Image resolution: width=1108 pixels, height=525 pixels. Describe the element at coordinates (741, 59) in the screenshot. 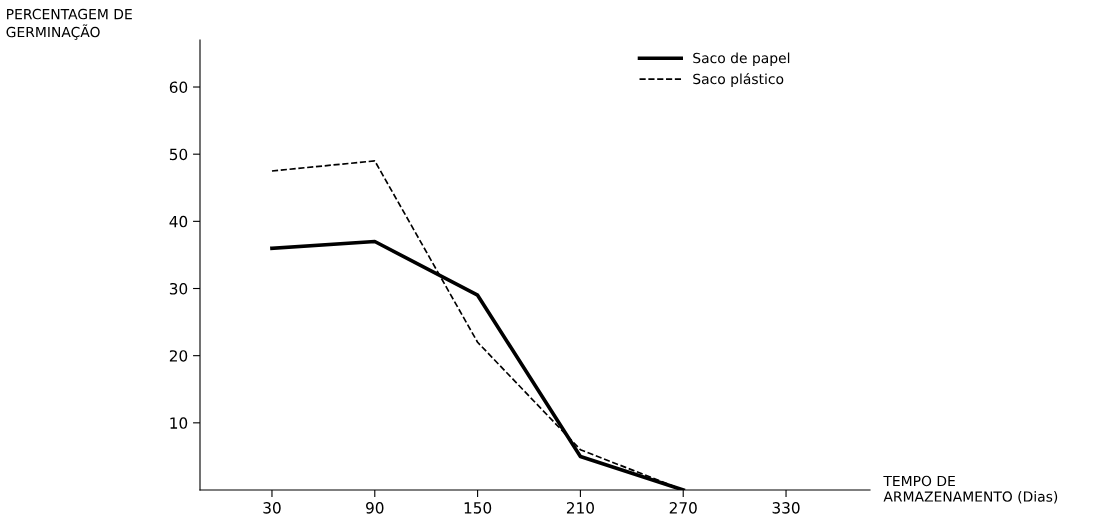

I see `legend-label: Saco de papel` at that location.